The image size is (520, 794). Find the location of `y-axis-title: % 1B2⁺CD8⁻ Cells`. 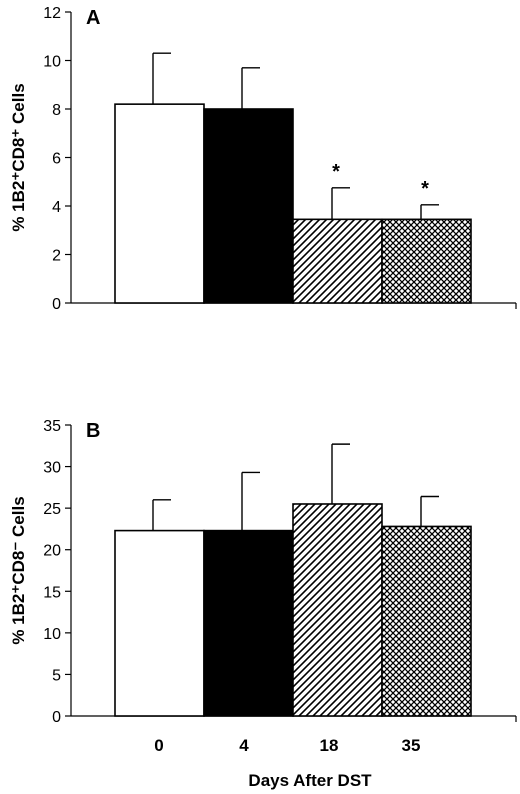

y-axis-title: % 1B2⁺CD8⁻ Cells is located at coordinates (18, 570).